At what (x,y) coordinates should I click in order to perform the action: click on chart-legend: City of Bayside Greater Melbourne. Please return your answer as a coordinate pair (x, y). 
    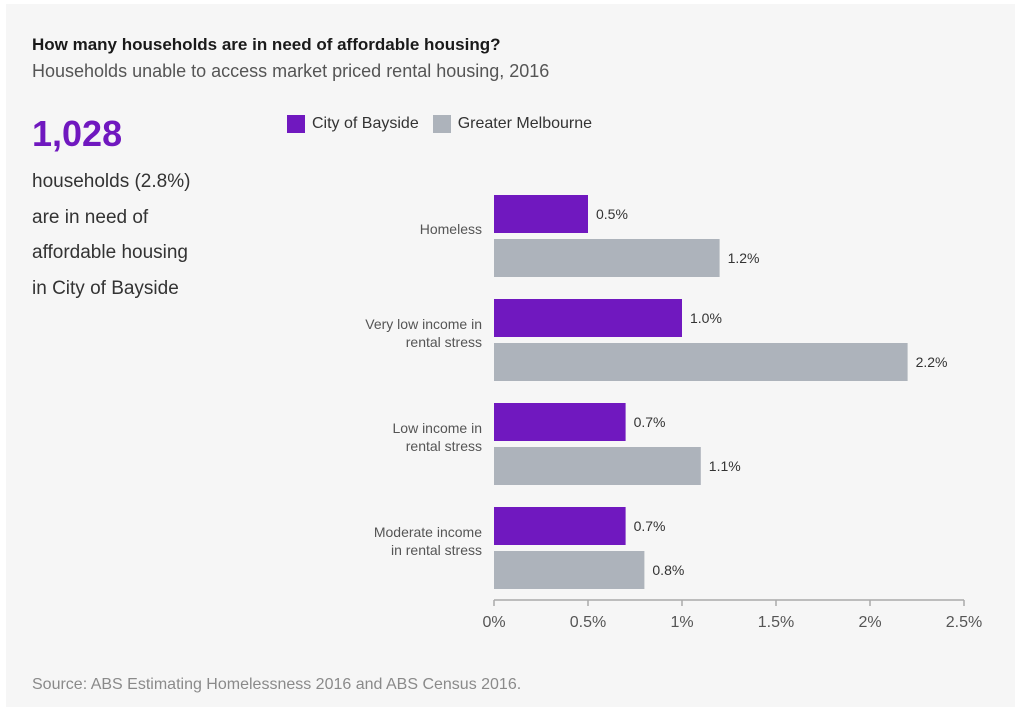
    Looking at the image, I should click on (446, 124).